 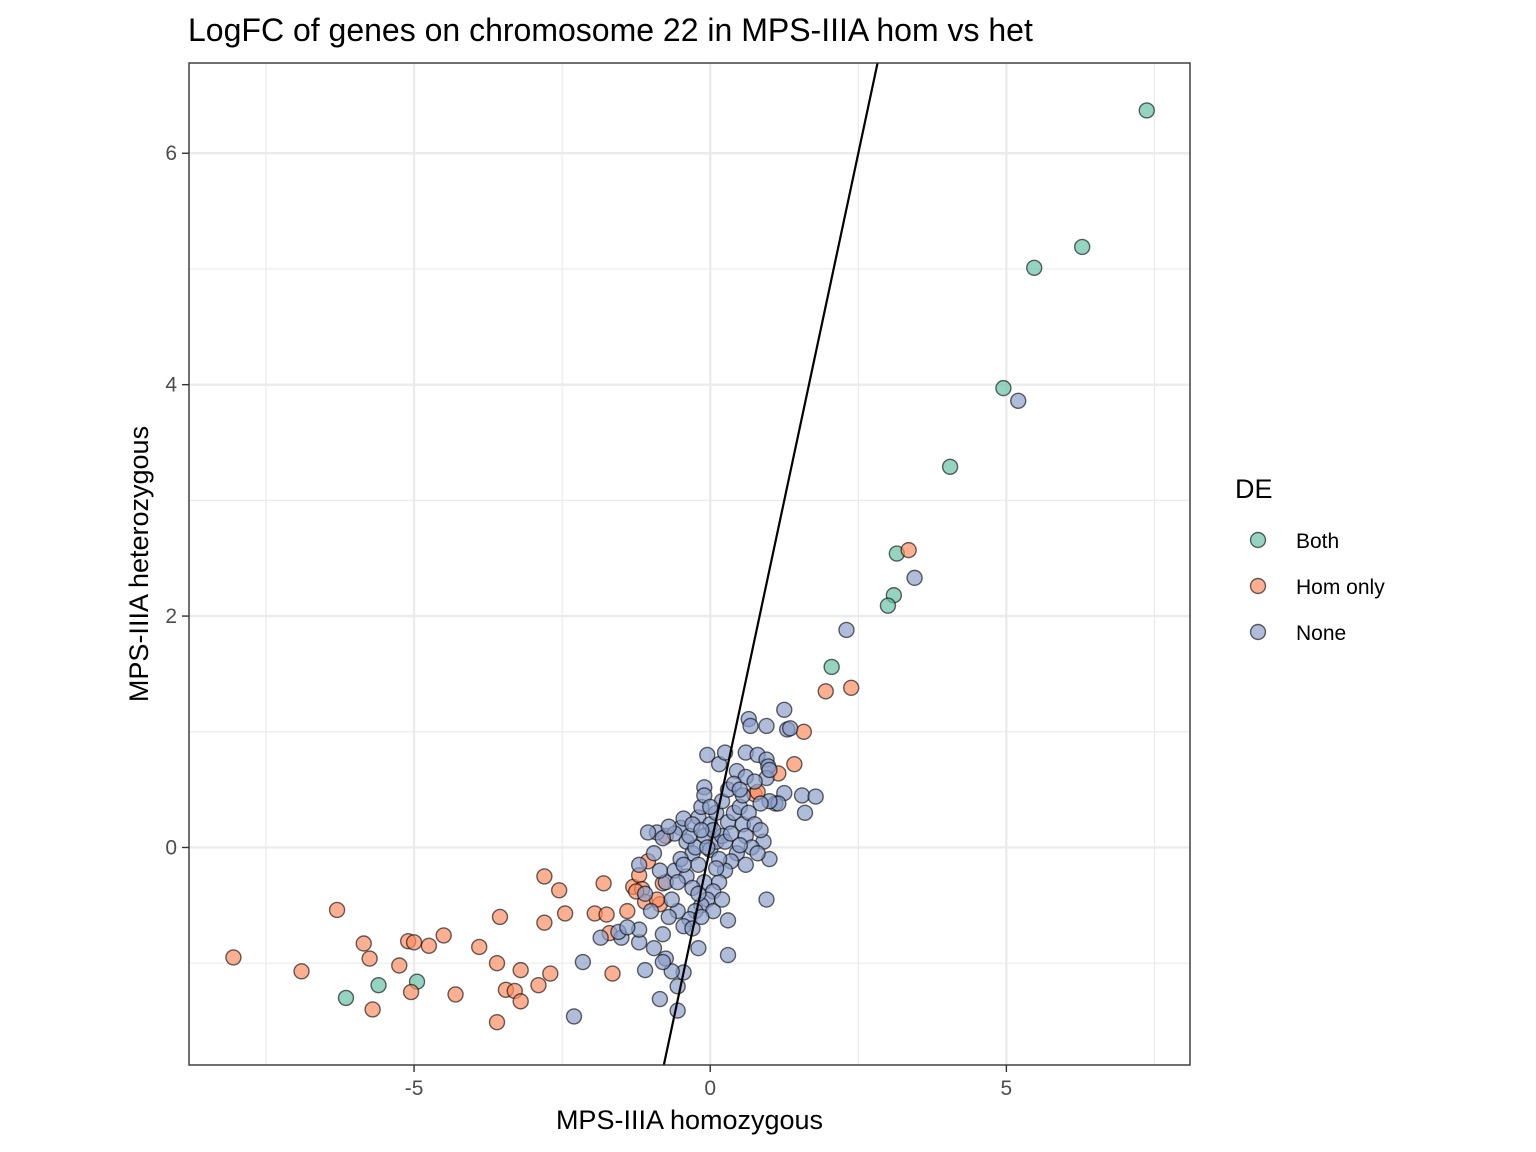 What do you see at coordinates (139, 564) in the screenshot?
I see `y-axis-title: MPS-IIIA heterozygous` at bounding box center [139, 564].